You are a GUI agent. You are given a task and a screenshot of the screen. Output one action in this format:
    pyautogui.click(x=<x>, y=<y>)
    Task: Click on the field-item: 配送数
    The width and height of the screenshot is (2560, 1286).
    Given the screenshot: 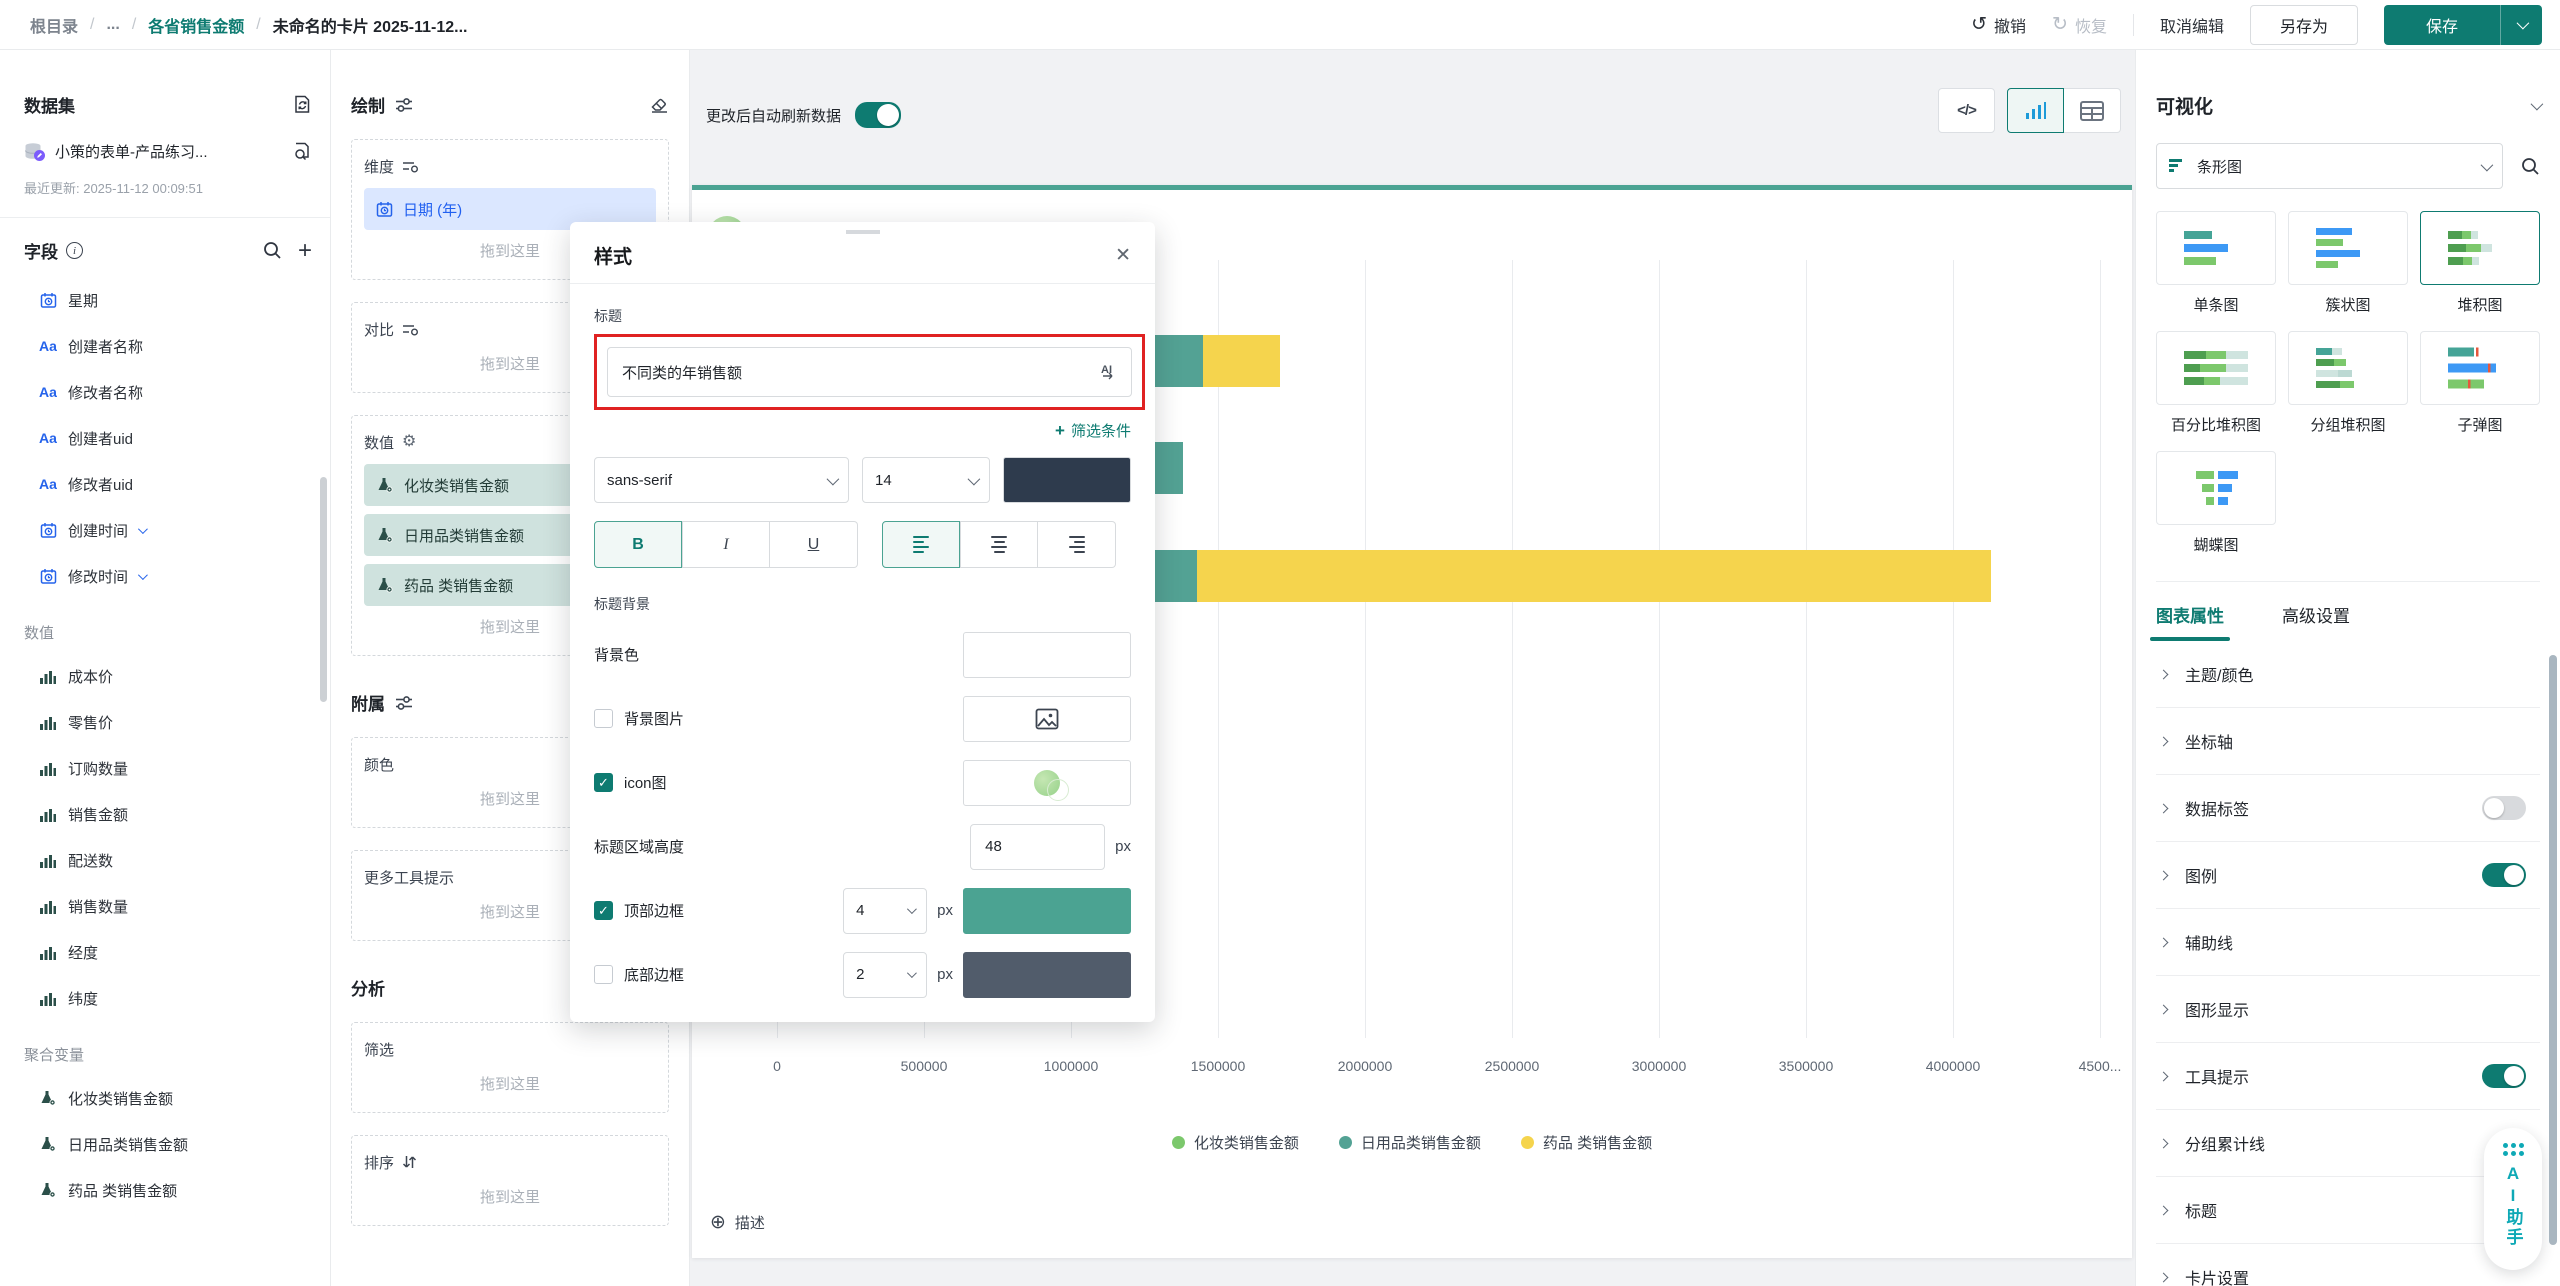 What is the action you would take?
    pyautogui.click(x=168, y=860)
    